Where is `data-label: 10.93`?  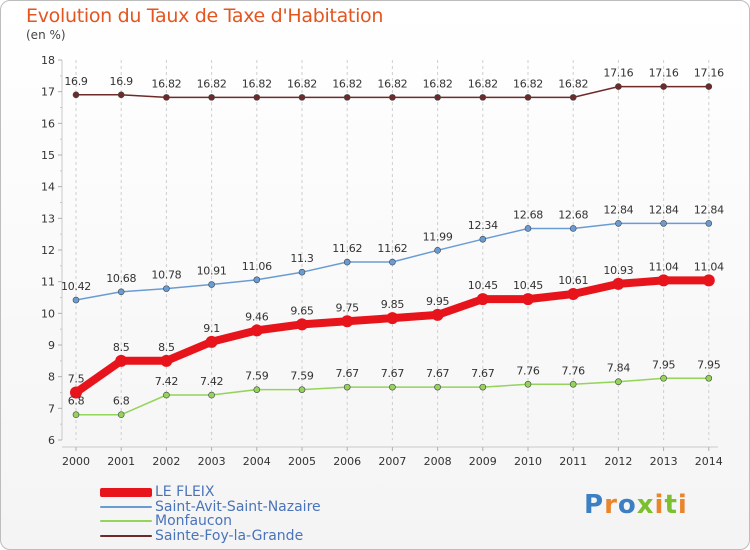
data-label: 10.93 is located at coordinates (618, 270).